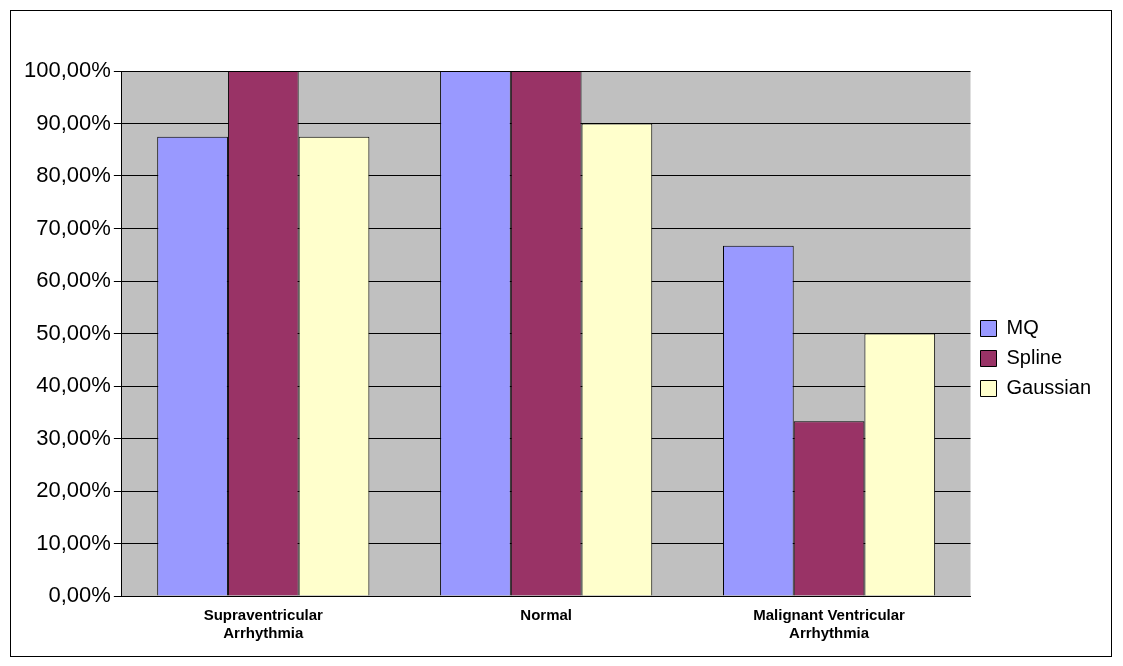 This screenshot has height=666, width=1123. What do you see at coordinates (73, 437) in the screenshot?
I see `y-tick-label: 30,00%` at bounding box center [73, 437].